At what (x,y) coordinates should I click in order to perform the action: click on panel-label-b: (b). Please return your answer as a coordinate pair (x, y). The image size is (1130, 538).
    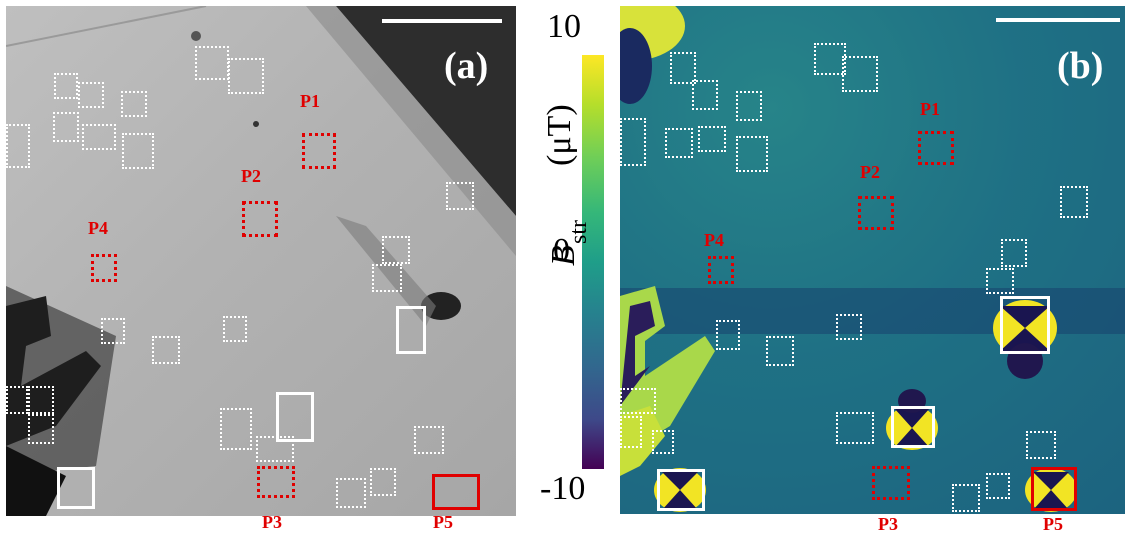
    Looking at the image, I should click on (1080, 66).